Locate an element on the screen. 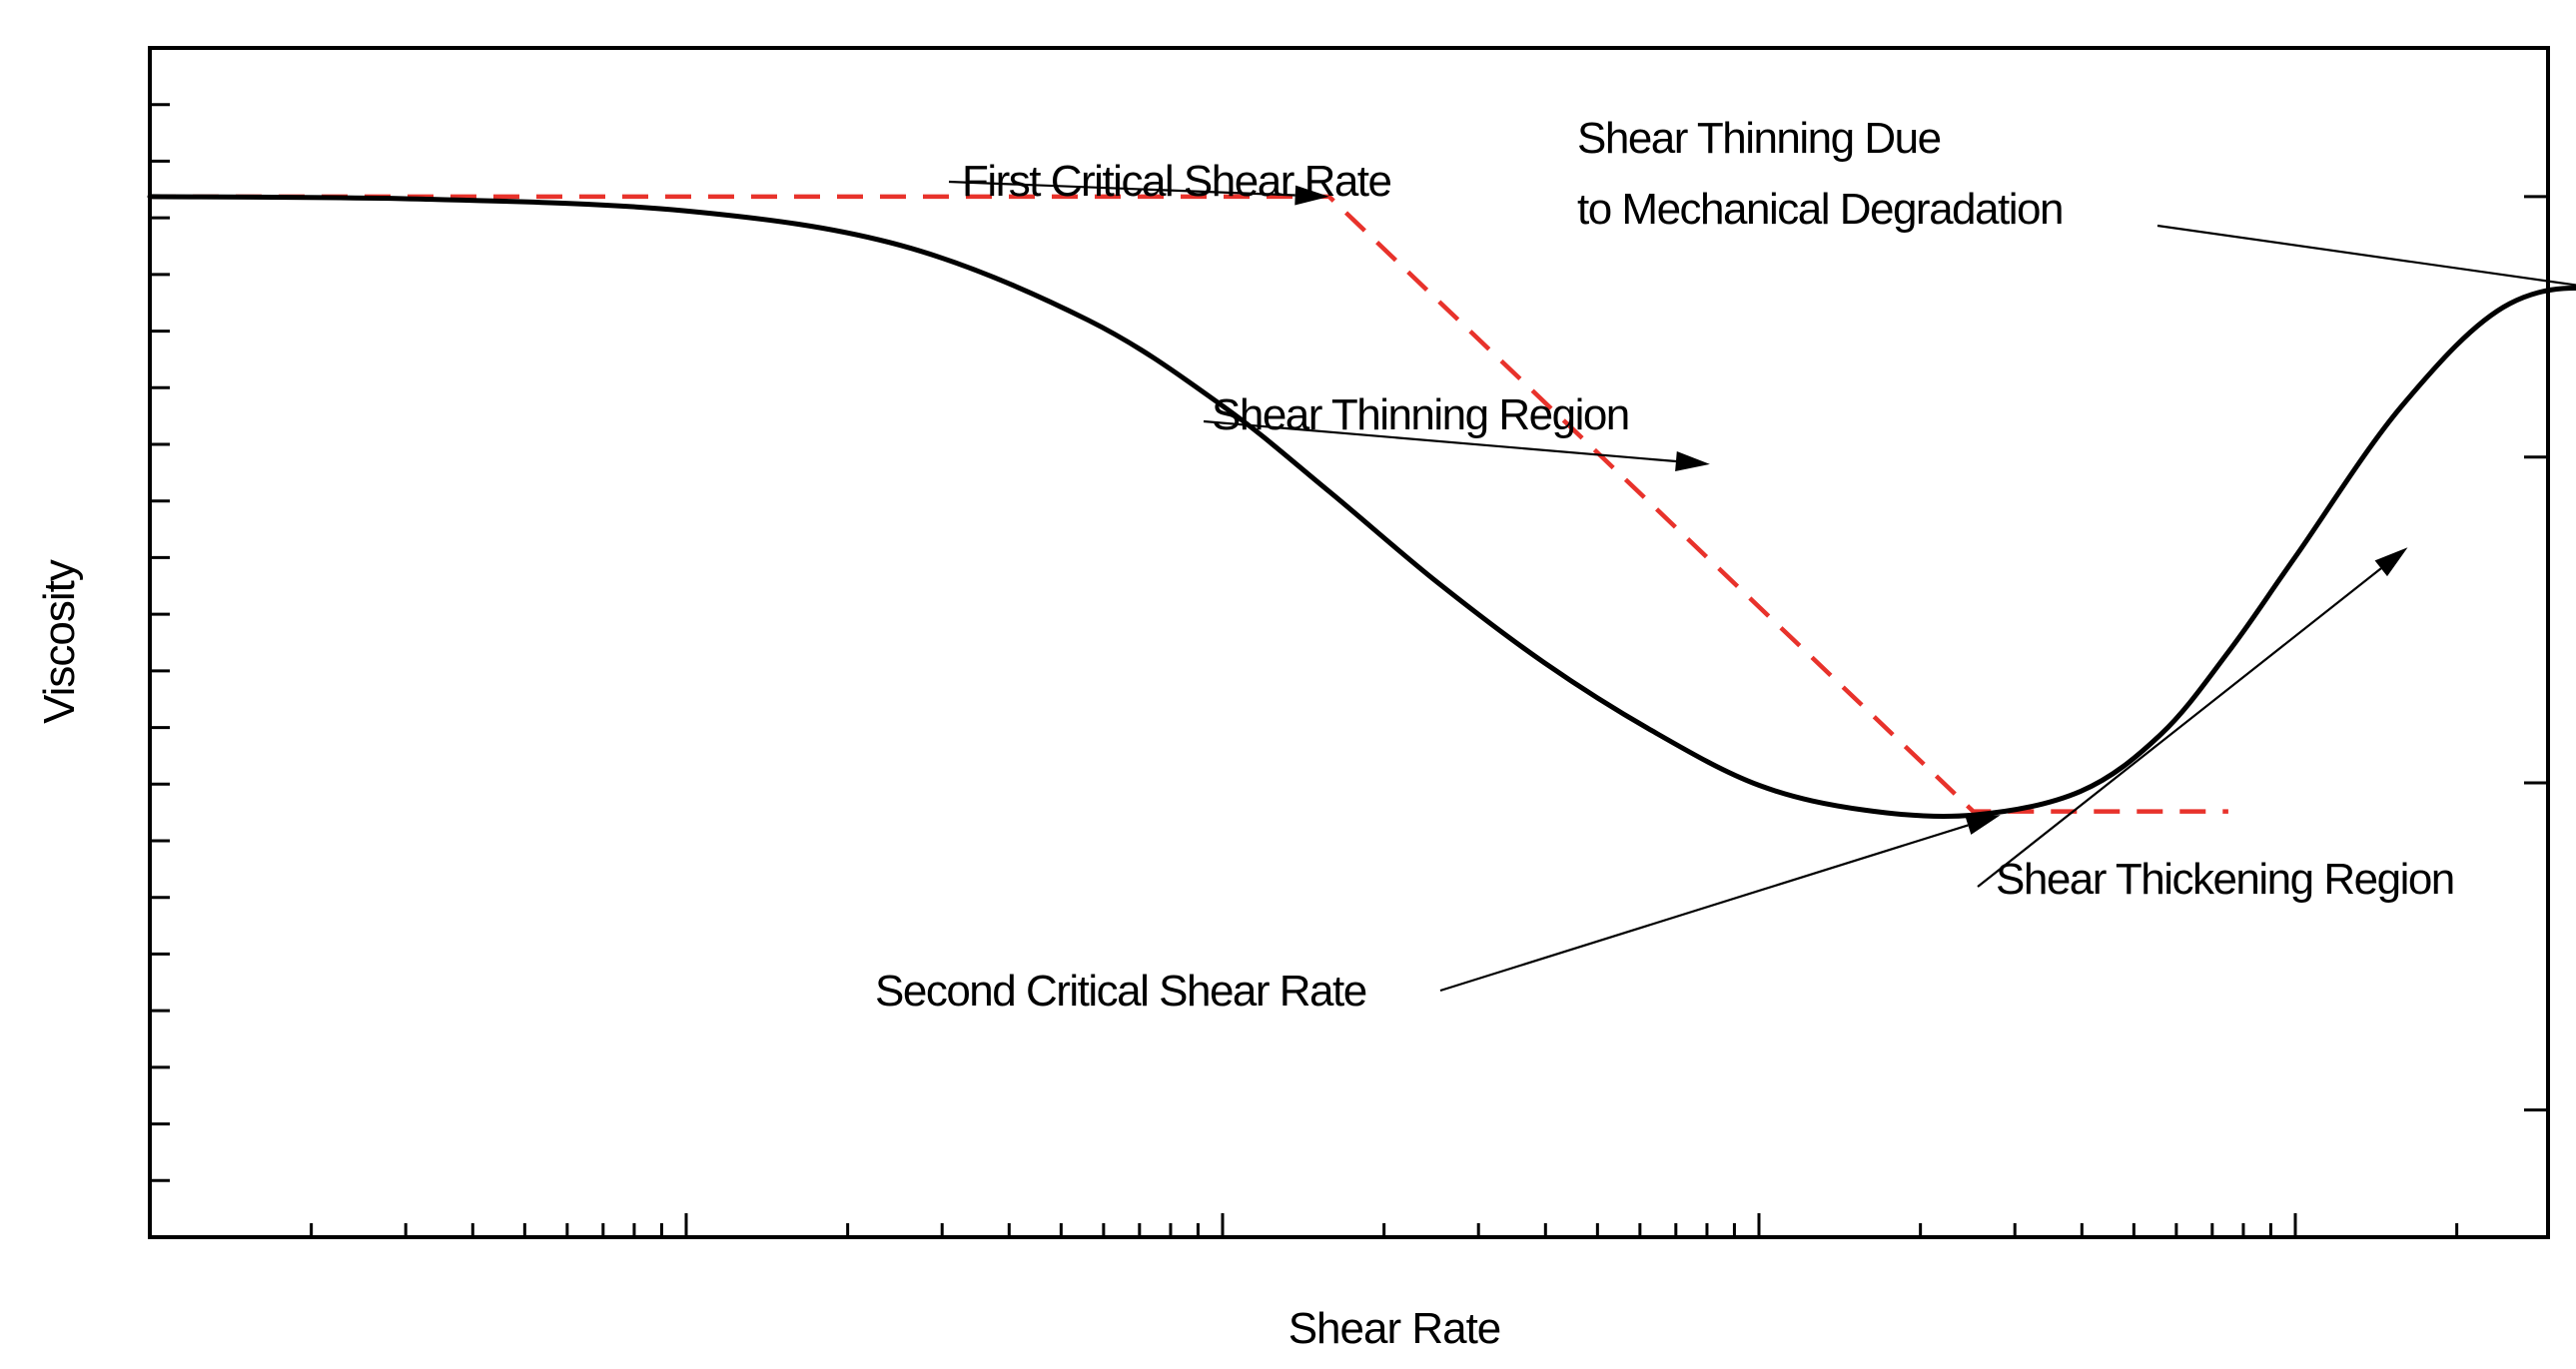 Image resolution: width=2576 pixels, height=1369 pixels. annotation-second-critical: Second Critical Shear Rate is located at coordinates (1121, 991).